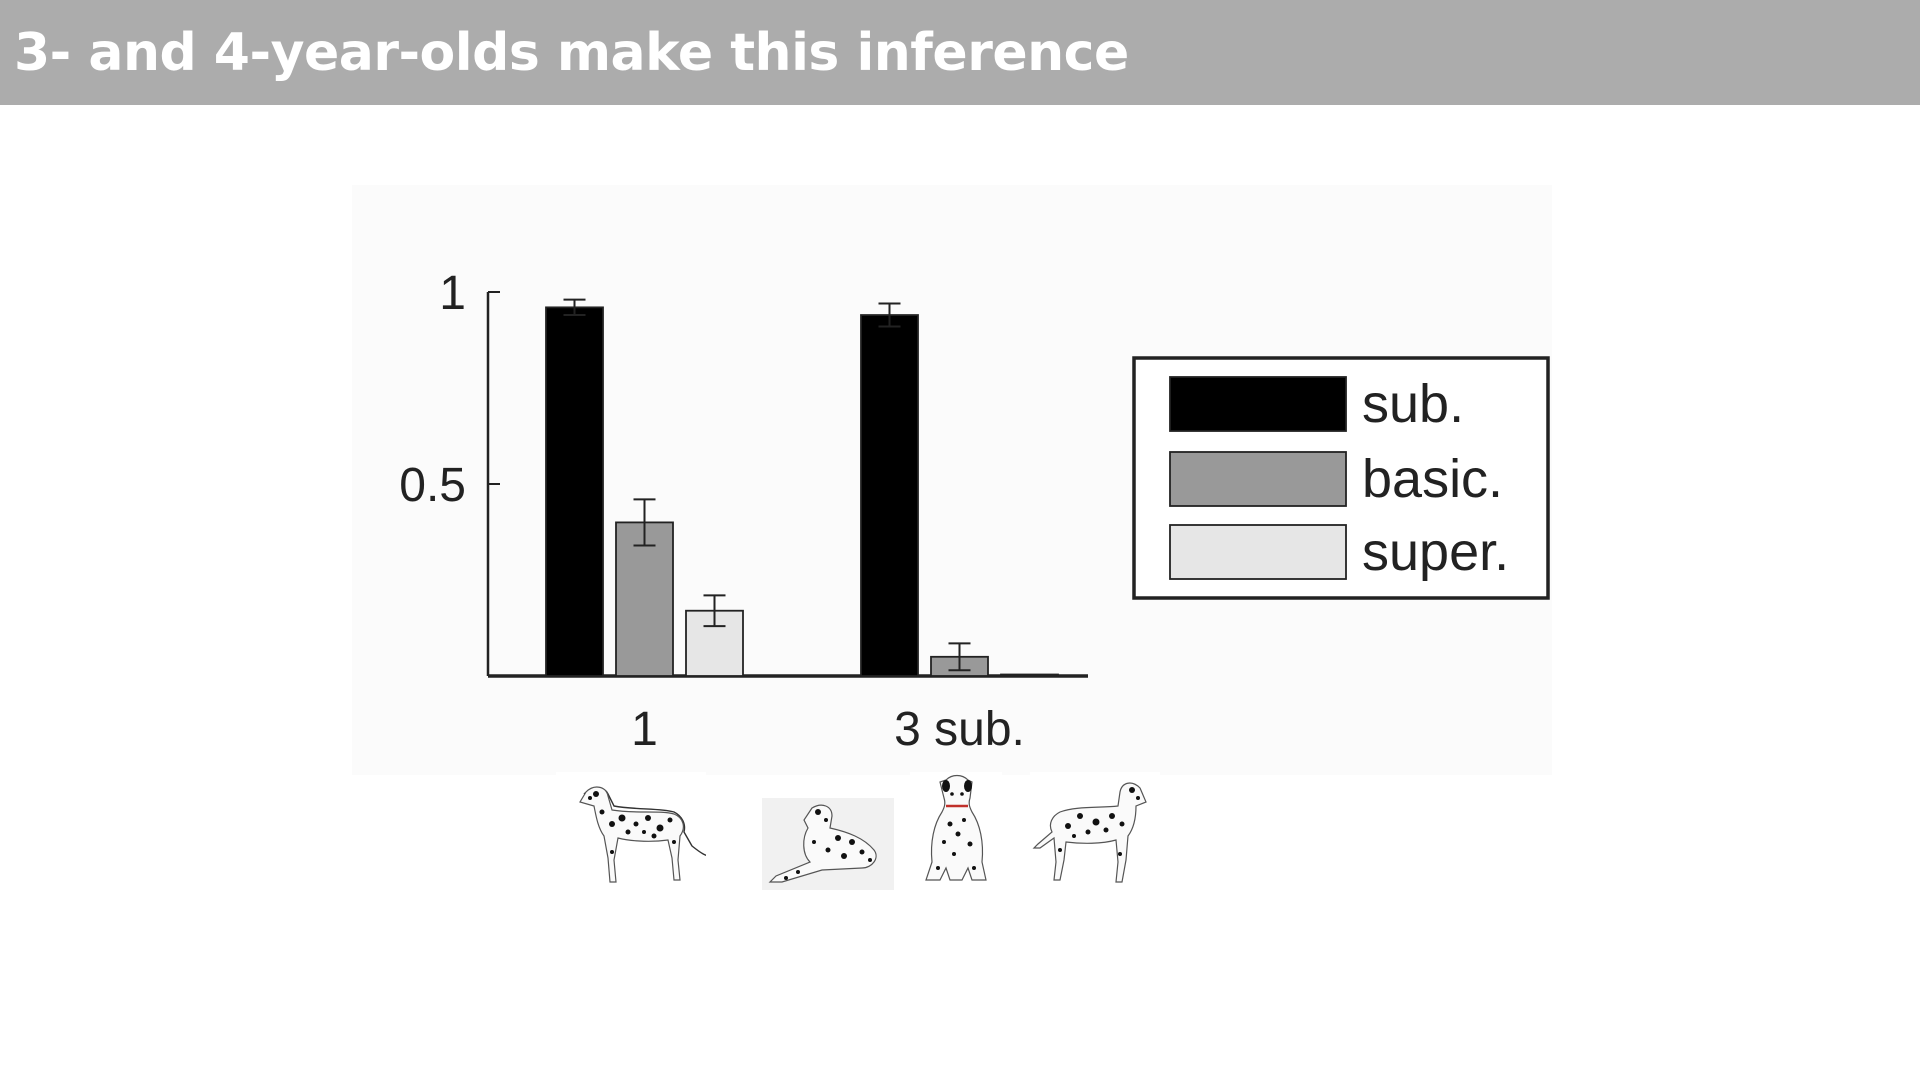 The height and width of the screenshot is (1080, 1920). What do you see at coordinates (1258, 404) in the screenshot?
I see `legend-swatch-sub` at bounding box center [1258, 404].